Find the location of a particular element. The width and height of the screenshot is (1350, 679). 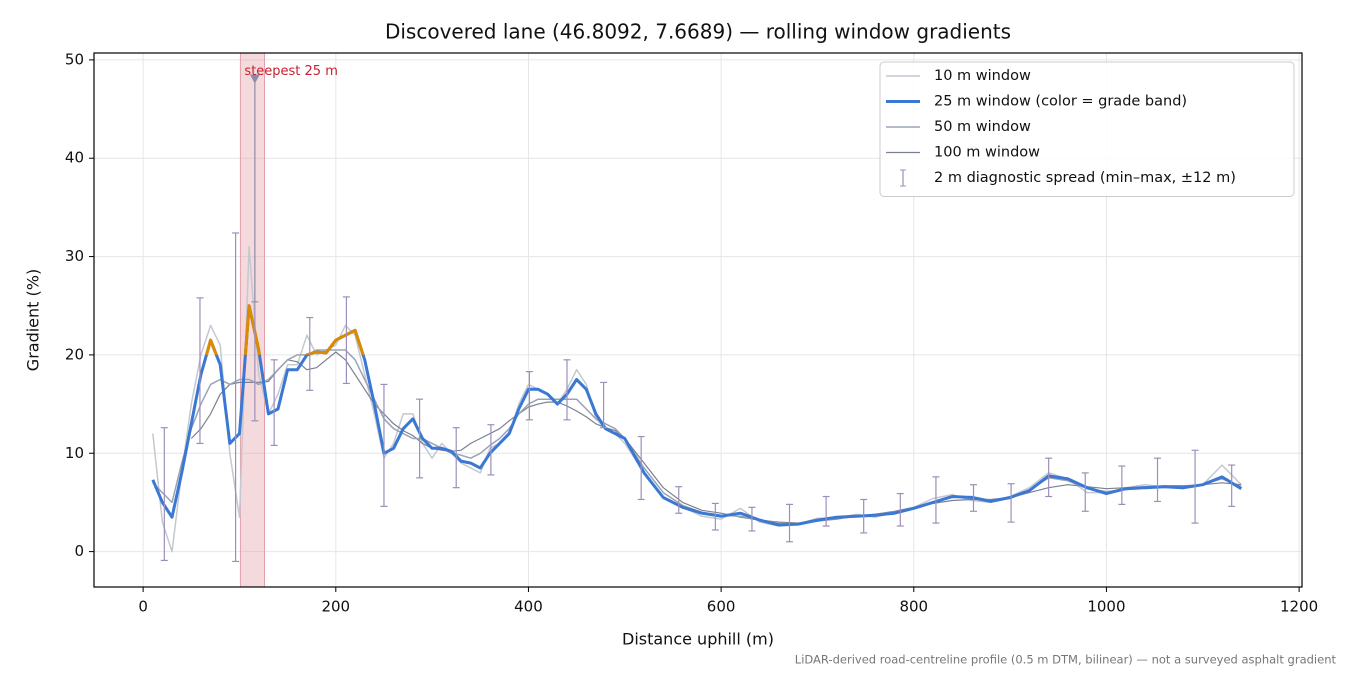

x-tick-label: 200 is located at coordinates (335, 607).